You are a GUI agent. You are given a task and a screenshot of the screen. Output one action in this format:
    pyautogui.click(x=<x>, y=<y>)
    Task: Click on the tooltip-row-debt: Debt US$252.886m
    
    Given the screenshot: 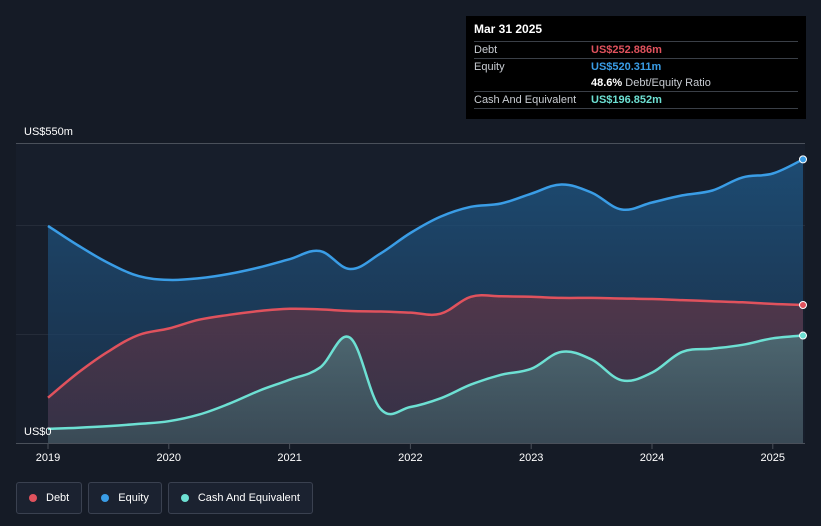 What is the action you would take?
    pyautogui.click(x=636, y=50)
    